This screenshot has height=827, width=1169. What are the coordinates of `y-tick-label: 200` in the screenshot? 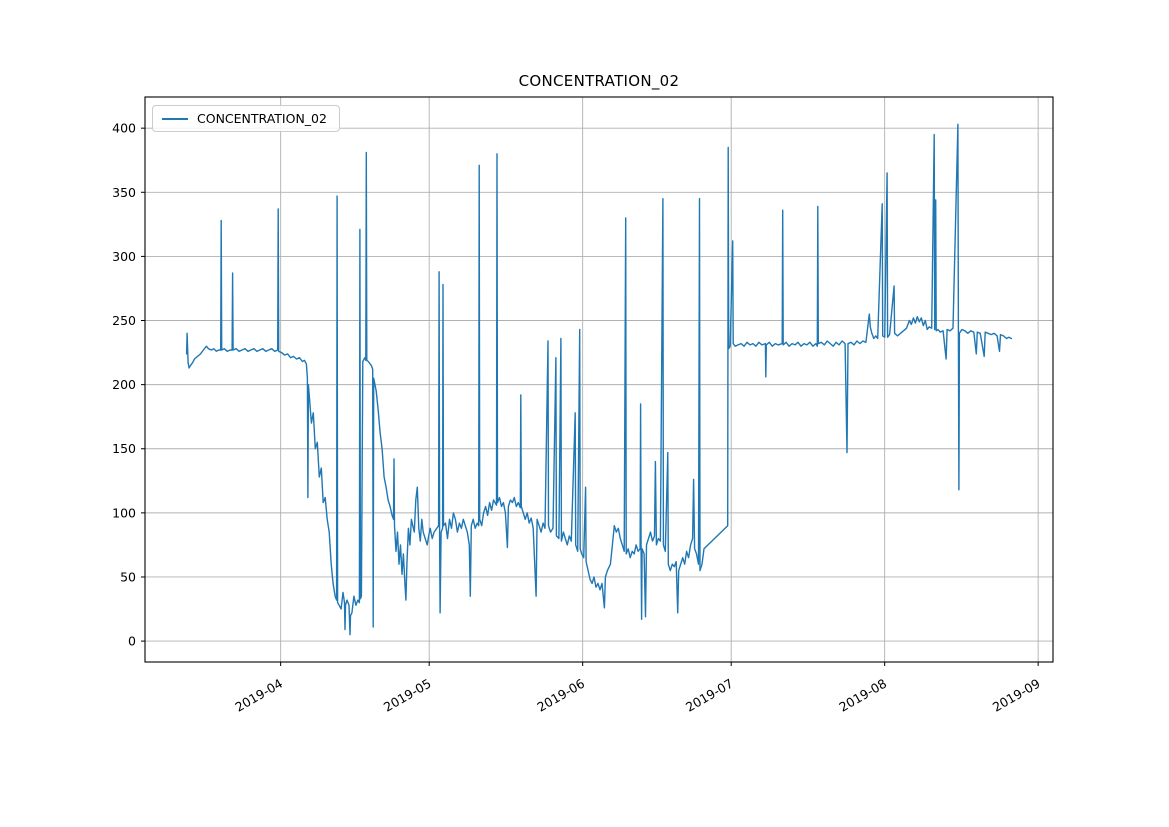 It's located at (124, 384).